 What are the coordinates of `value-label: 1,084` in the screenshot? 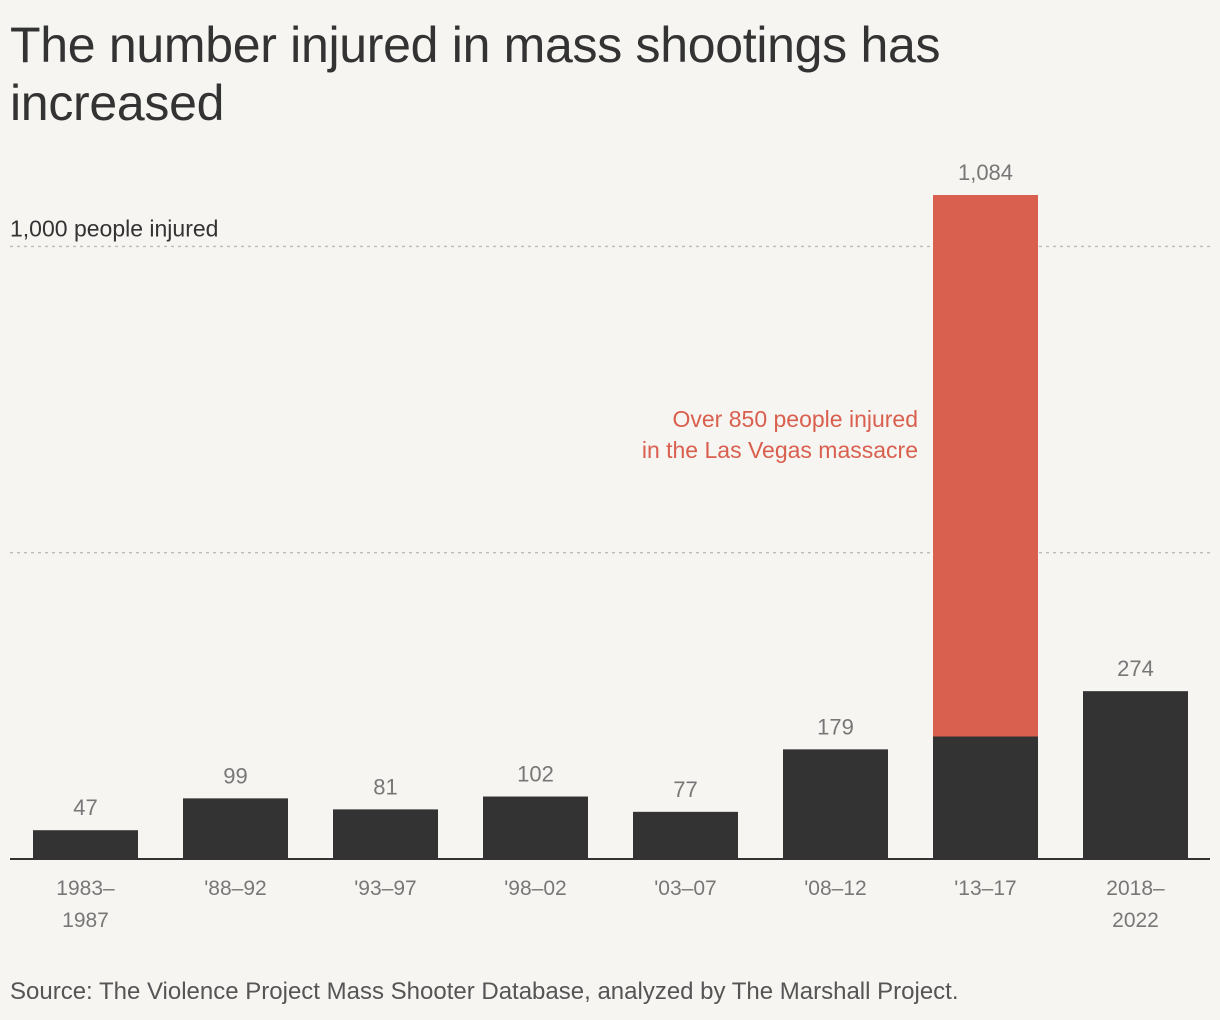 It's located at (985, 172).